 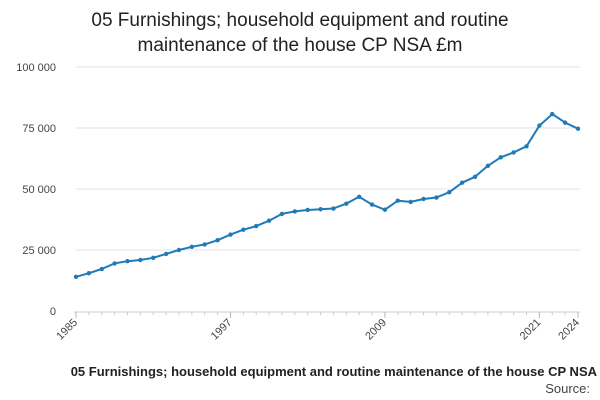 I want to click on source-label: Source:, so click(x=567, y=388).